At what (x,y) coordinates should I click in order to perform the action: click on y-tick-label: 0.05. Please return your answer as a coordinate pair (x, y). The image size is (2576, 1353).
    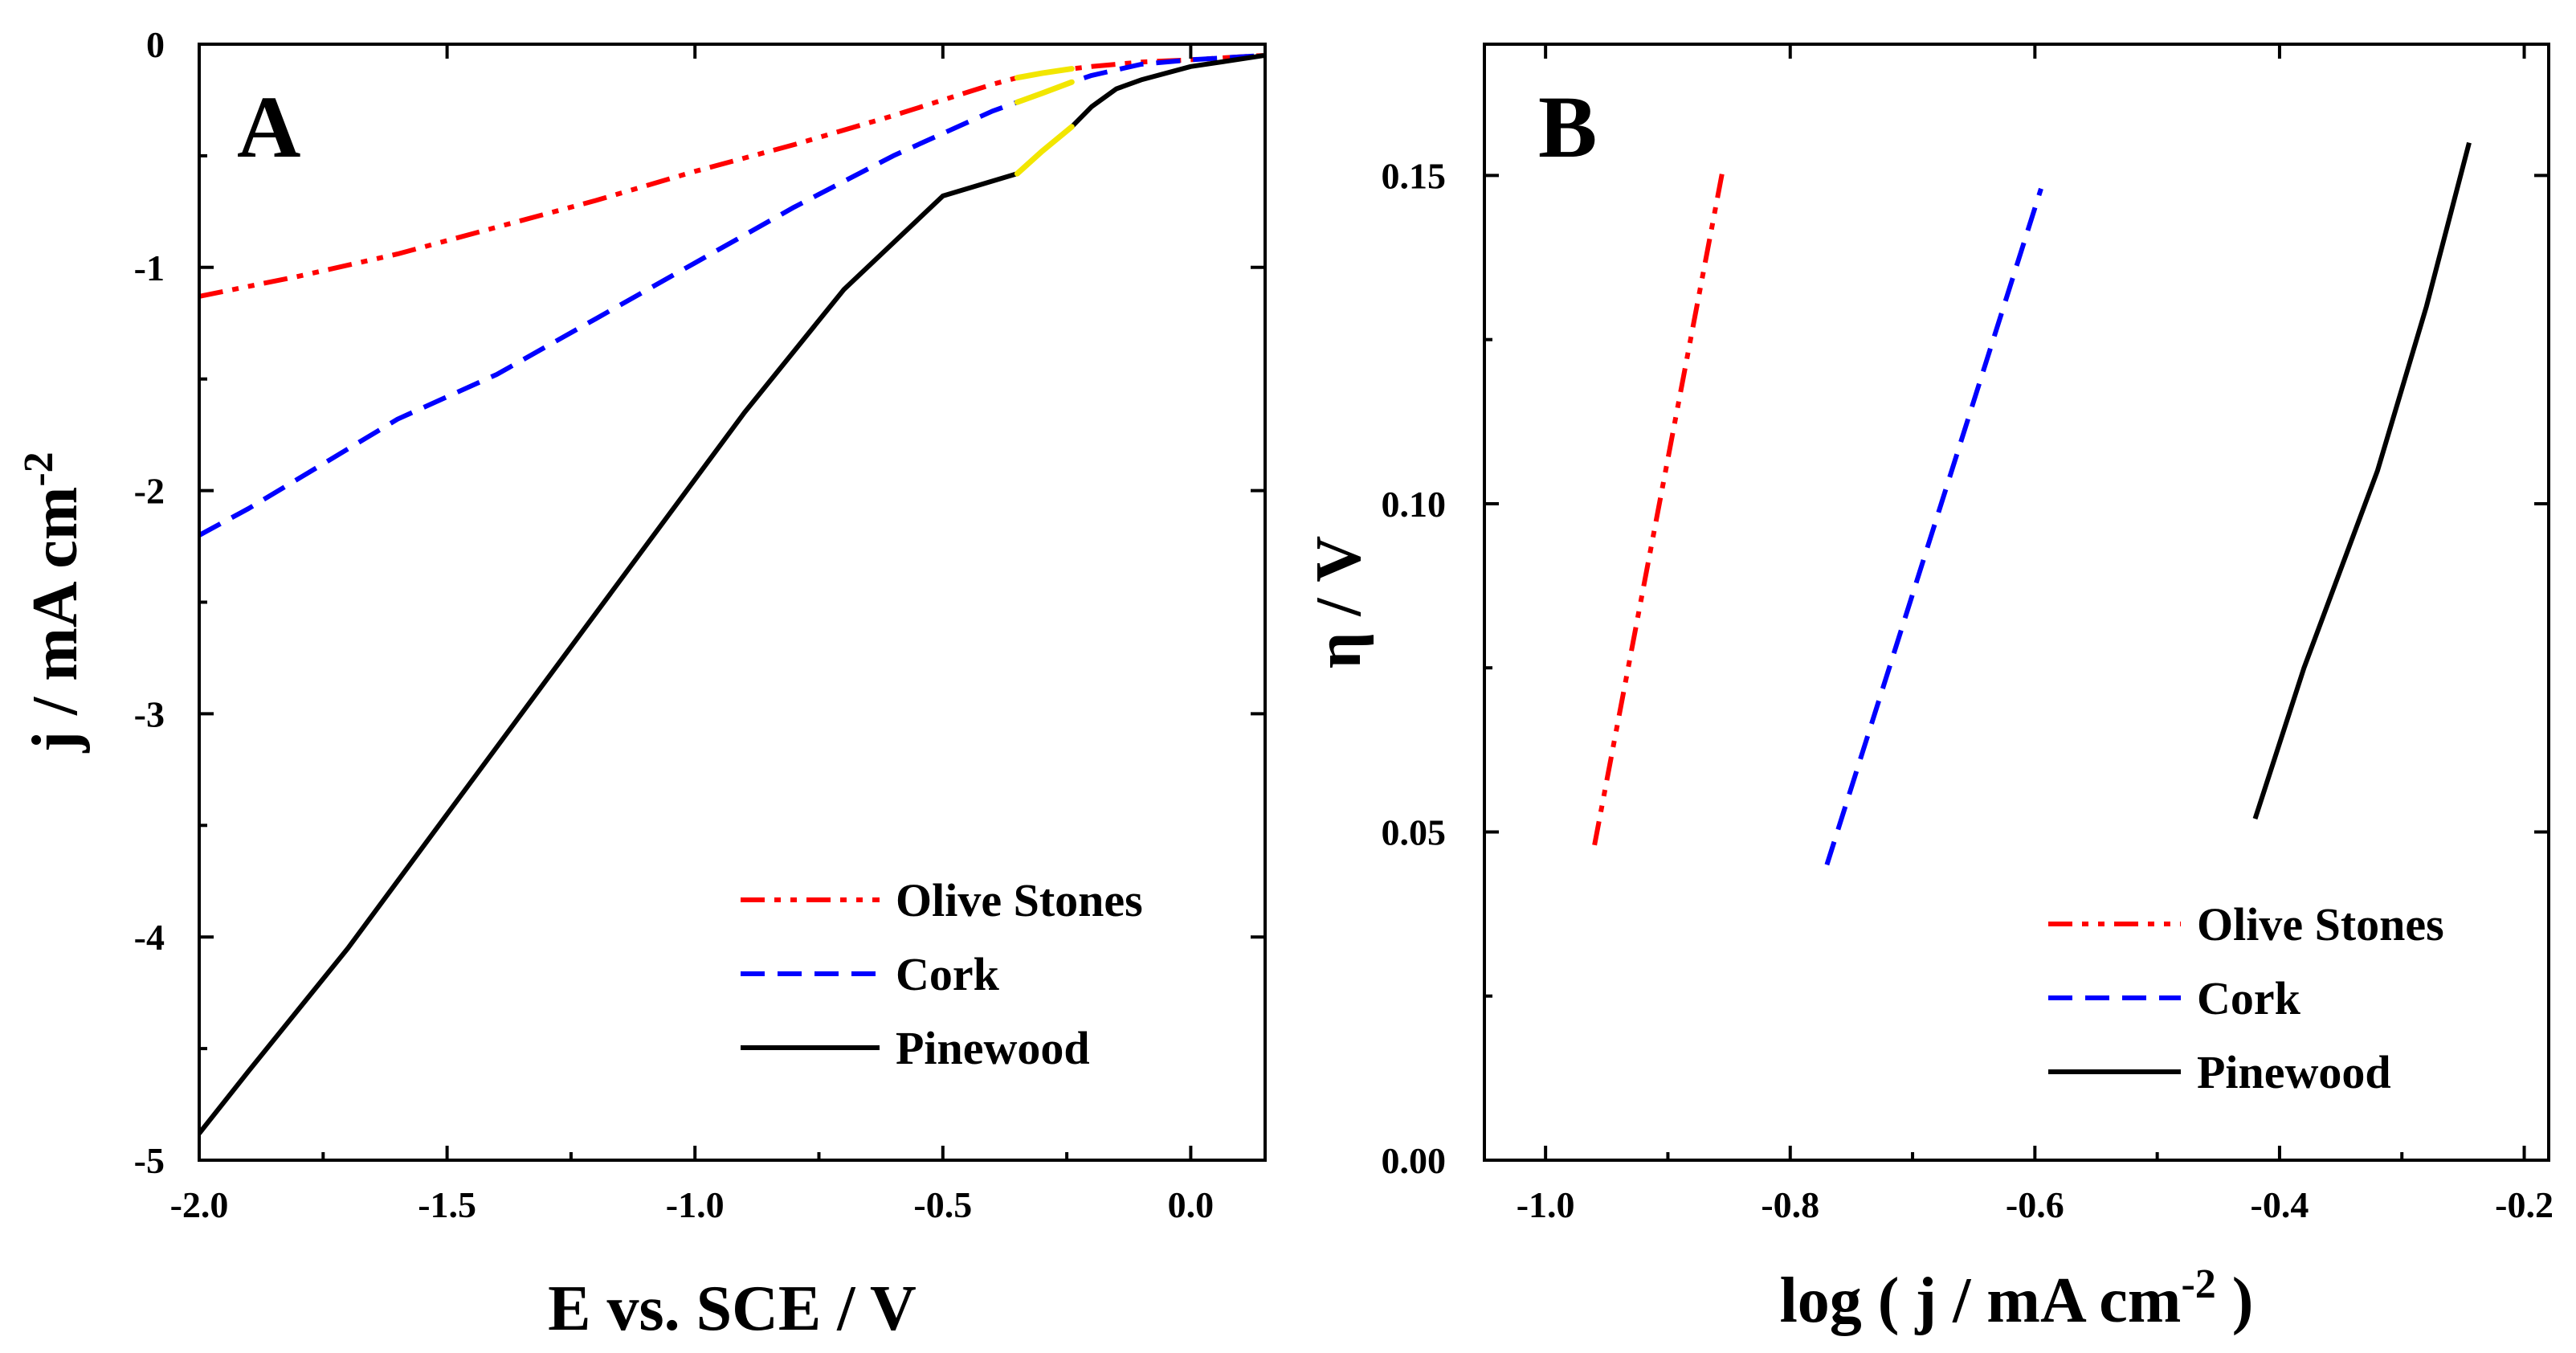
    Looking at the image, I should click on (1414, 831).